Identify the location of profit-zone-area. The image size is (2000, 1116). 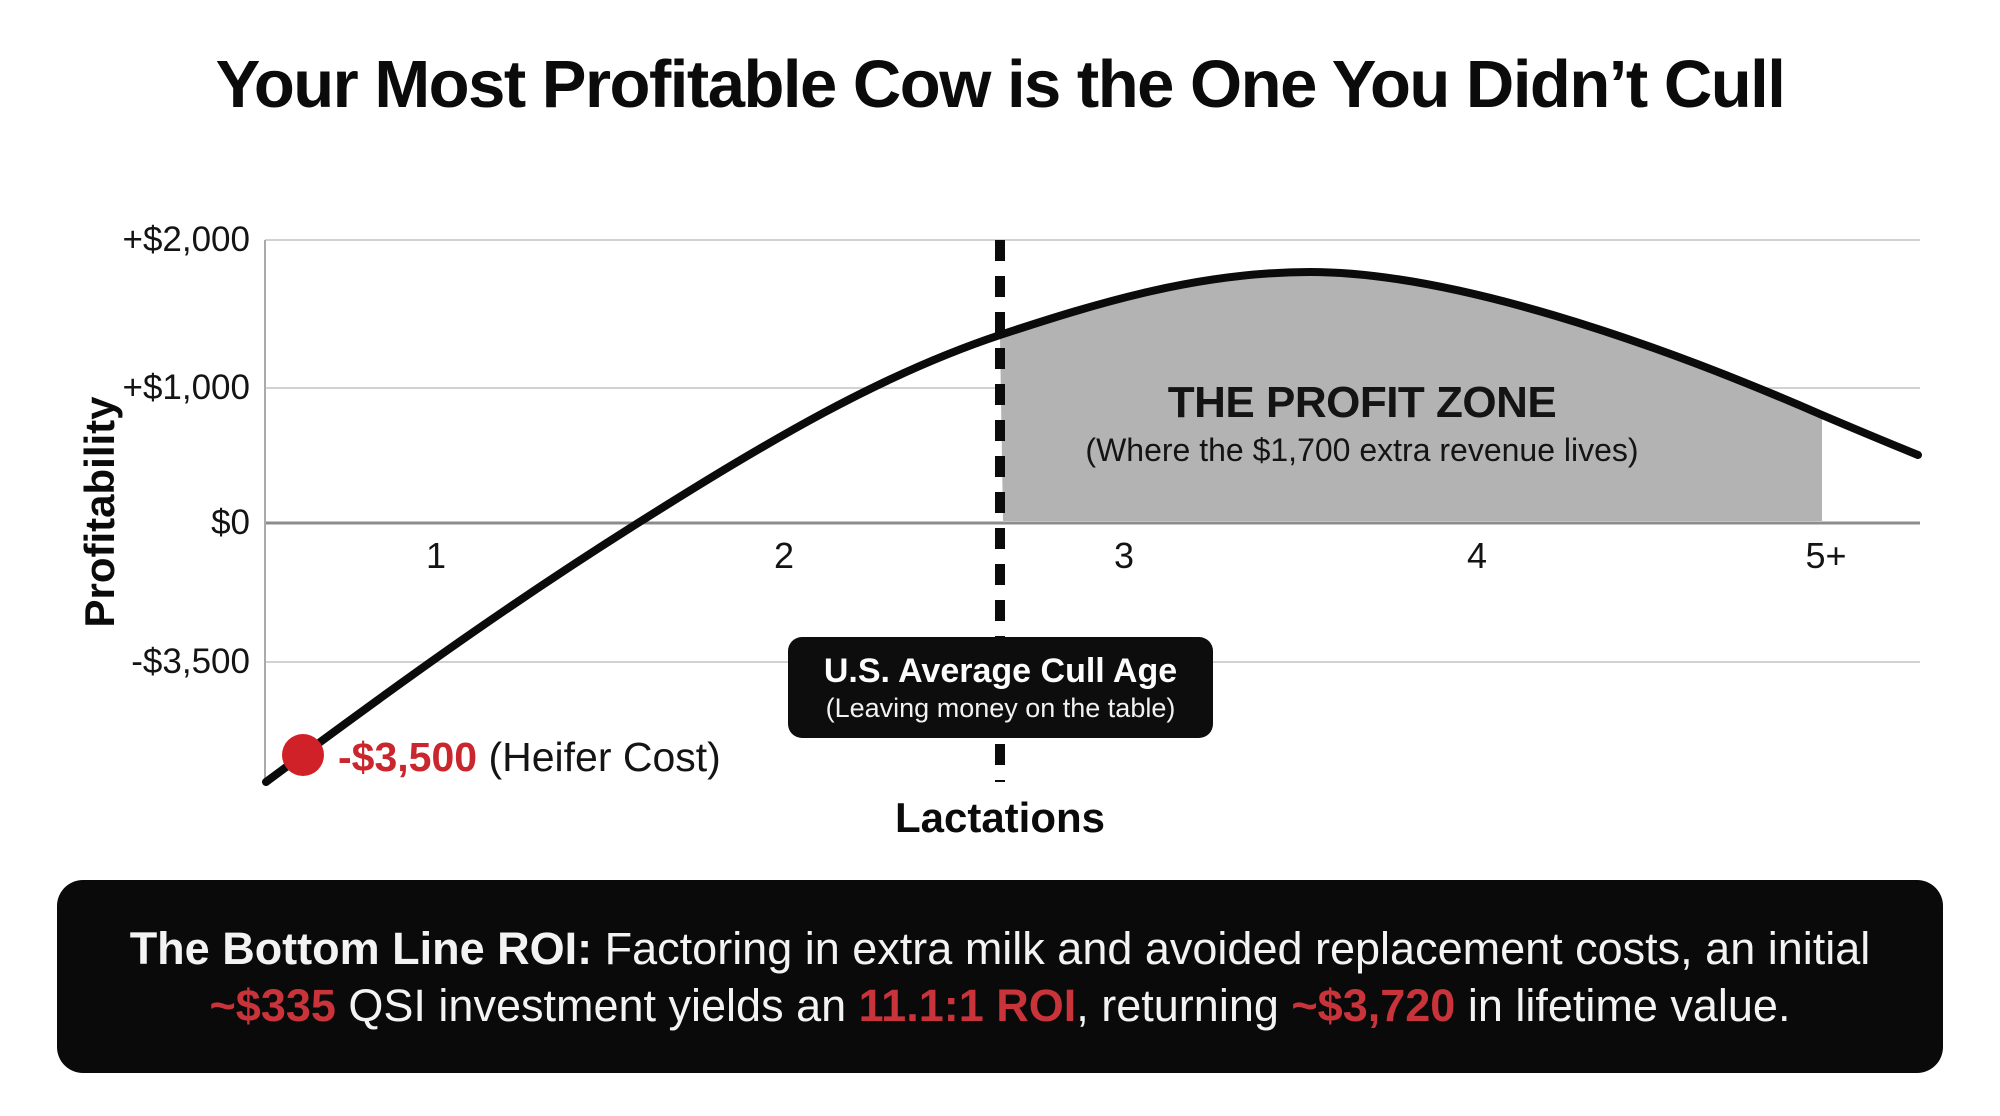
(1411, 397).